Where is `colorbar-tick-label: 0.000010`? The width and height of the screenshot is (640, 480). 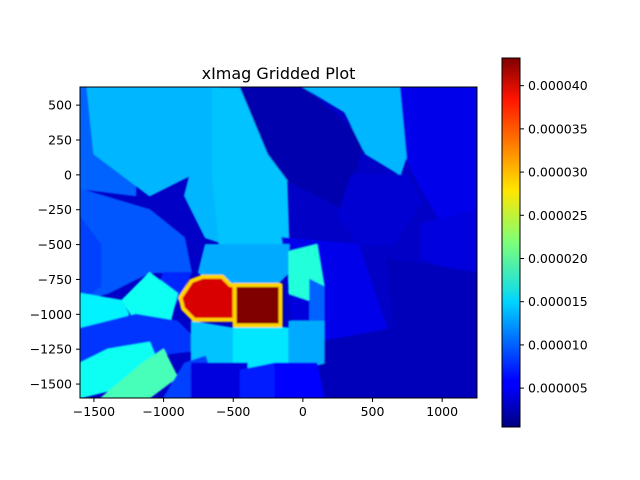 colorbar-tick-label: 0.000010 is located at coordinates (558, 344).